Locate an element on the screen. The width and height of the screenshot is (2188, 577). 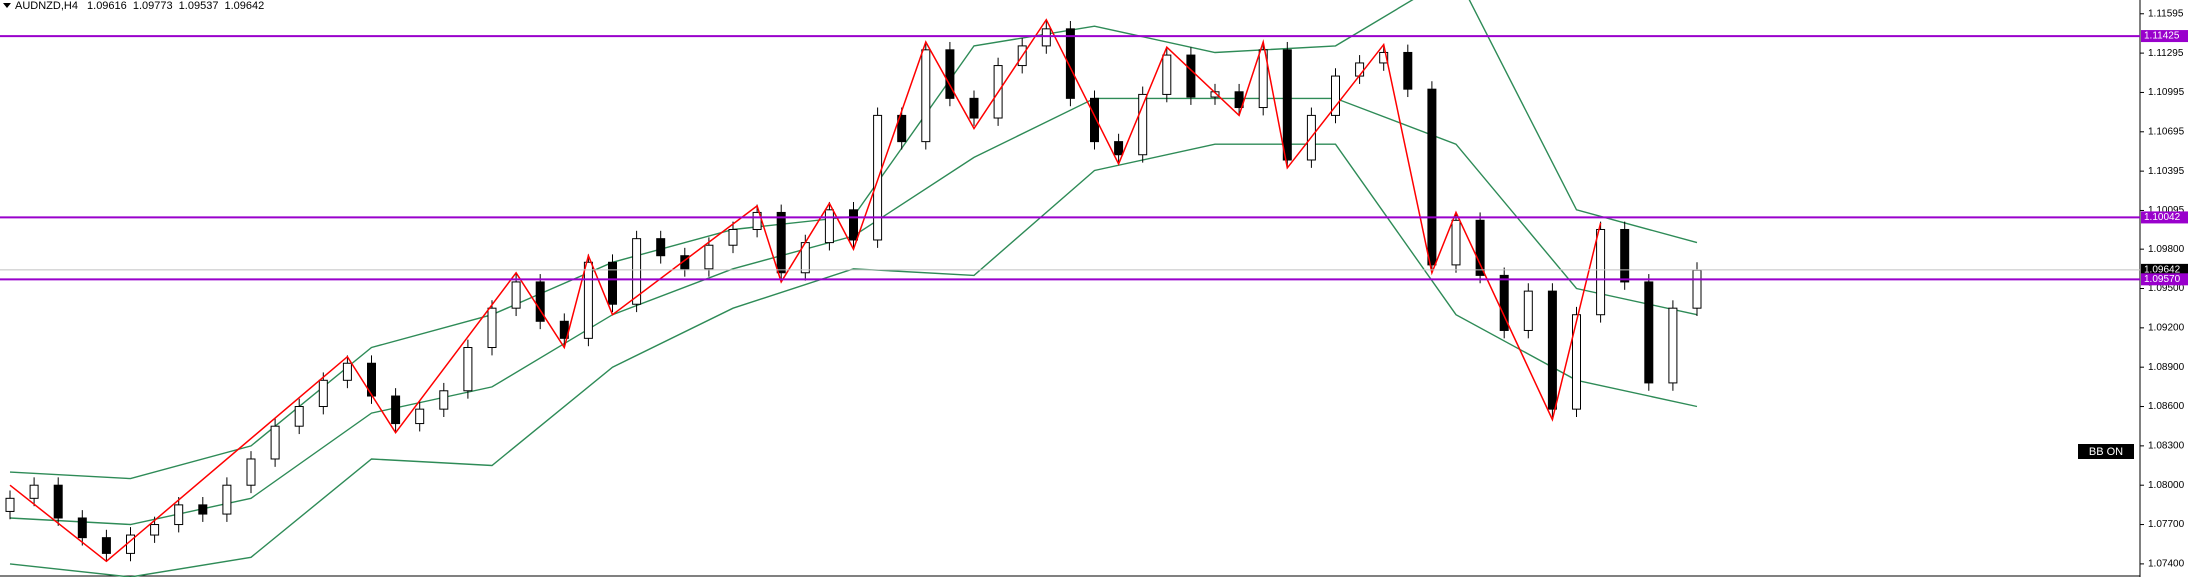
level-label: 1.11425 is located at coordinates (2162, 36).